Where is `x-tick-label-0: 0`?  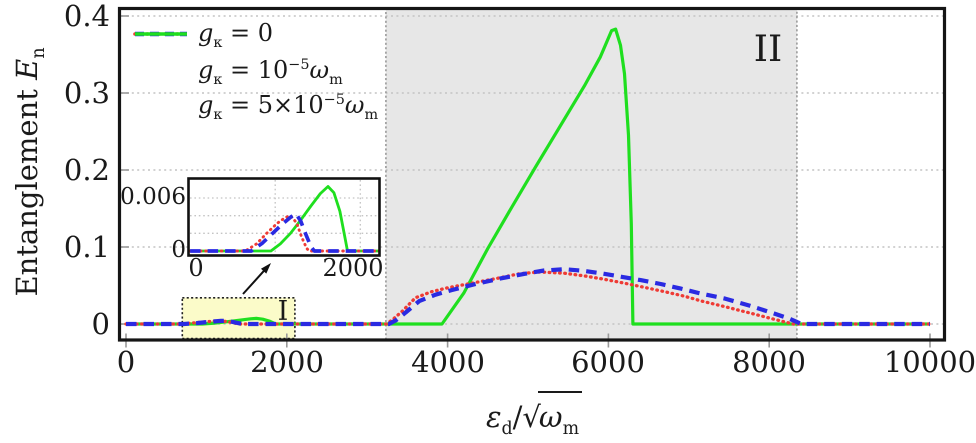 x-tick-label-0: 0 is located at coordinates (126, 362).